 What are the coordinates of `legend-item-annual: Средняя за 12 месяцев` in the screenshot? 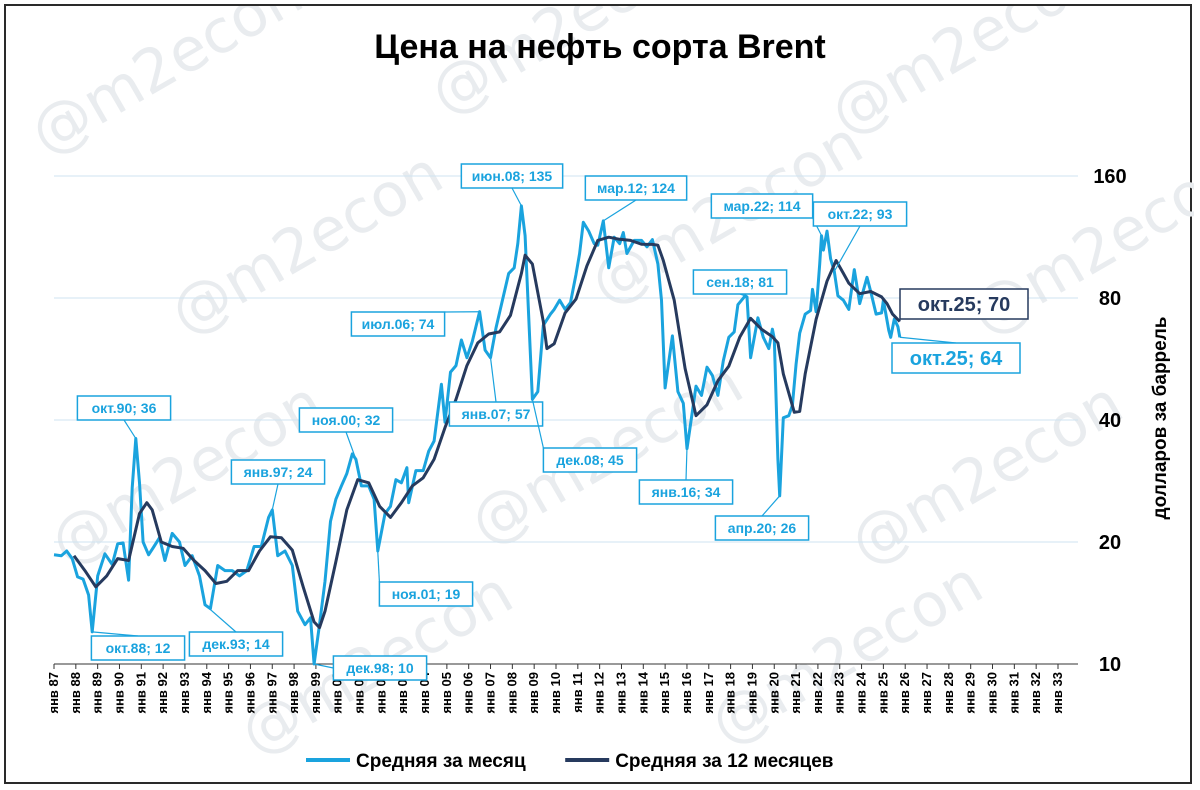 It's located at (699, 761).